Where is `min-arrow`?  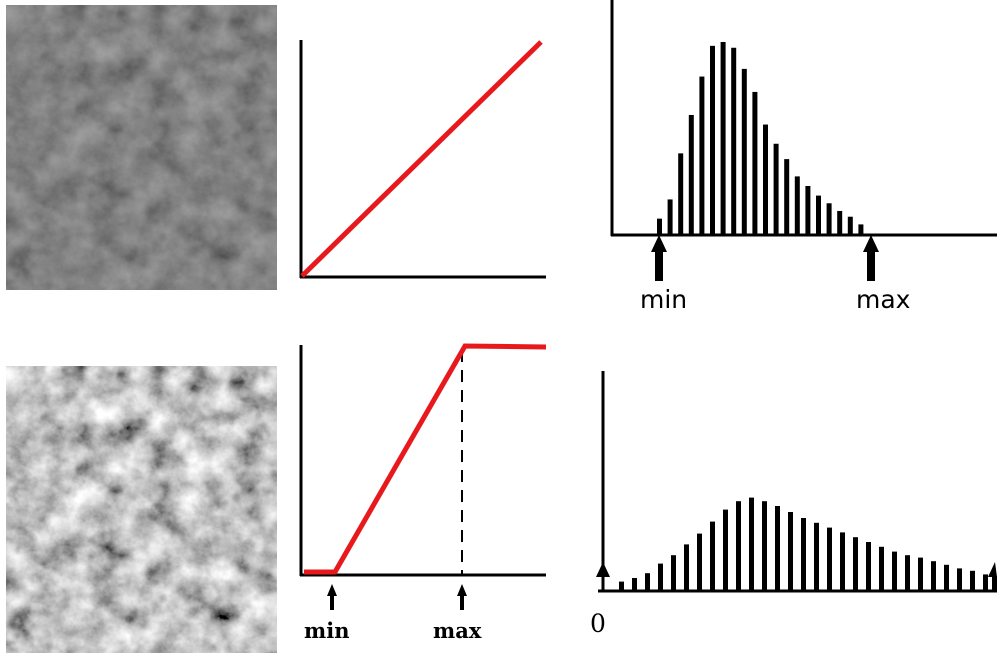 min-arrow is located at coordinates (659, 258).